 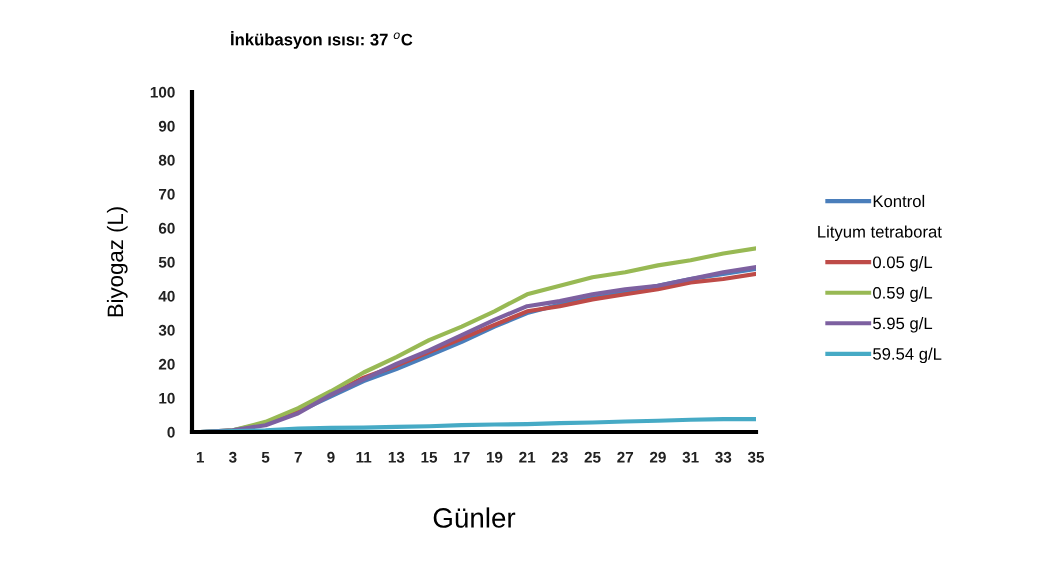 I want to click on x-tick-label: 11, so click(x=364, y=457).